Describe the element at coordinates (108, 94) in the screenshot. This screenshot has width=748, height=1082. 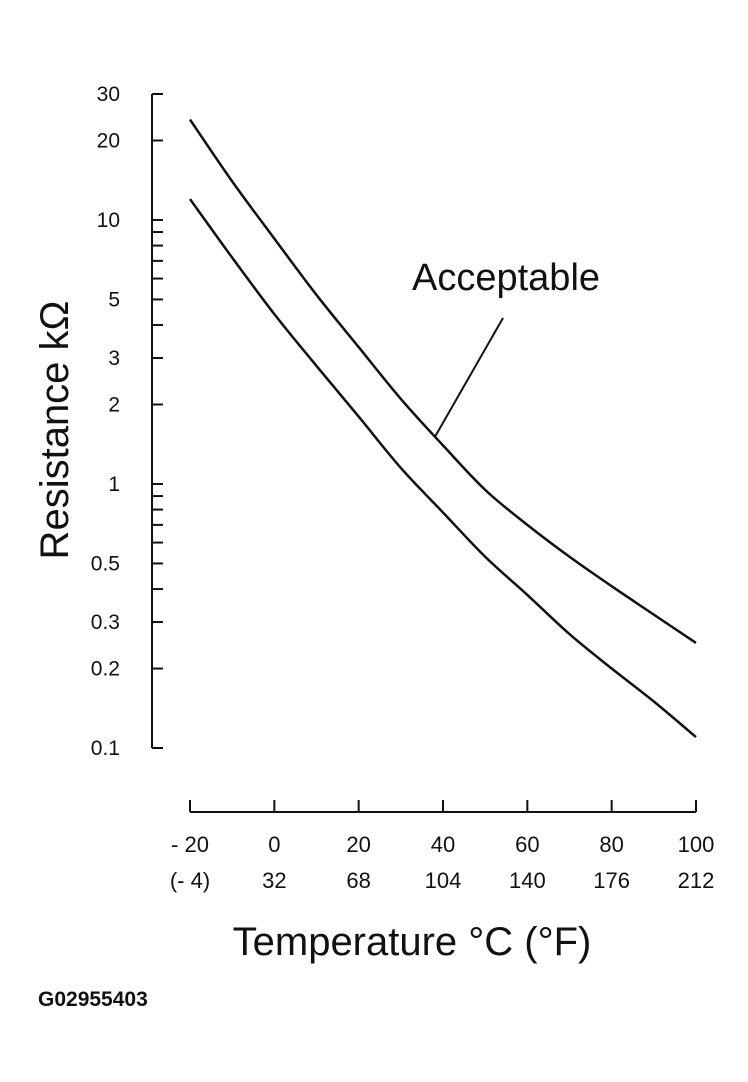
I see `y-tick-label: 30` at that location.